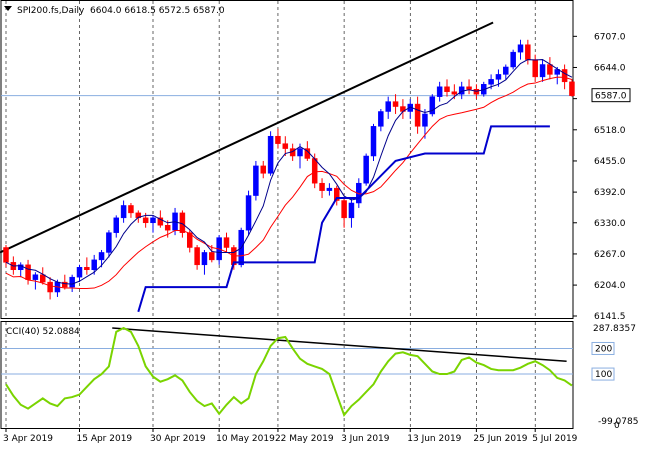  Describe the element at coordinates (610, 286) in the screenshot. I see `price-tick-label: 6204.0` at that location.